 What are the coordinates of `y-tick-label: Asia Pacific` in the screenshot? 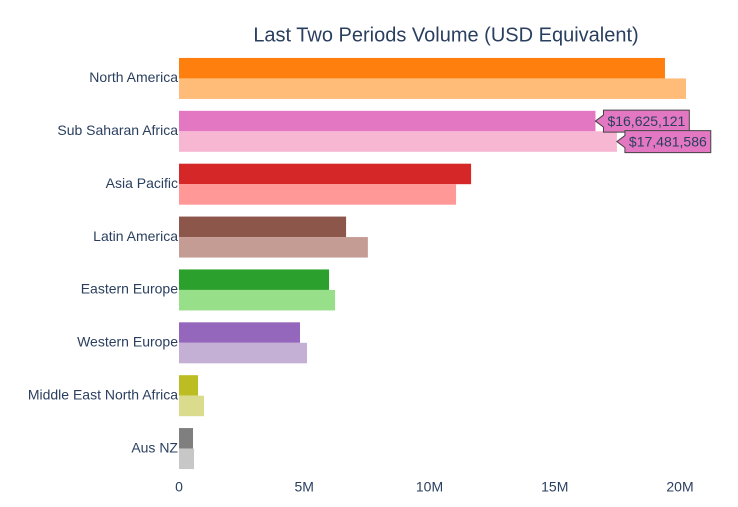 It's located at (142, 183).